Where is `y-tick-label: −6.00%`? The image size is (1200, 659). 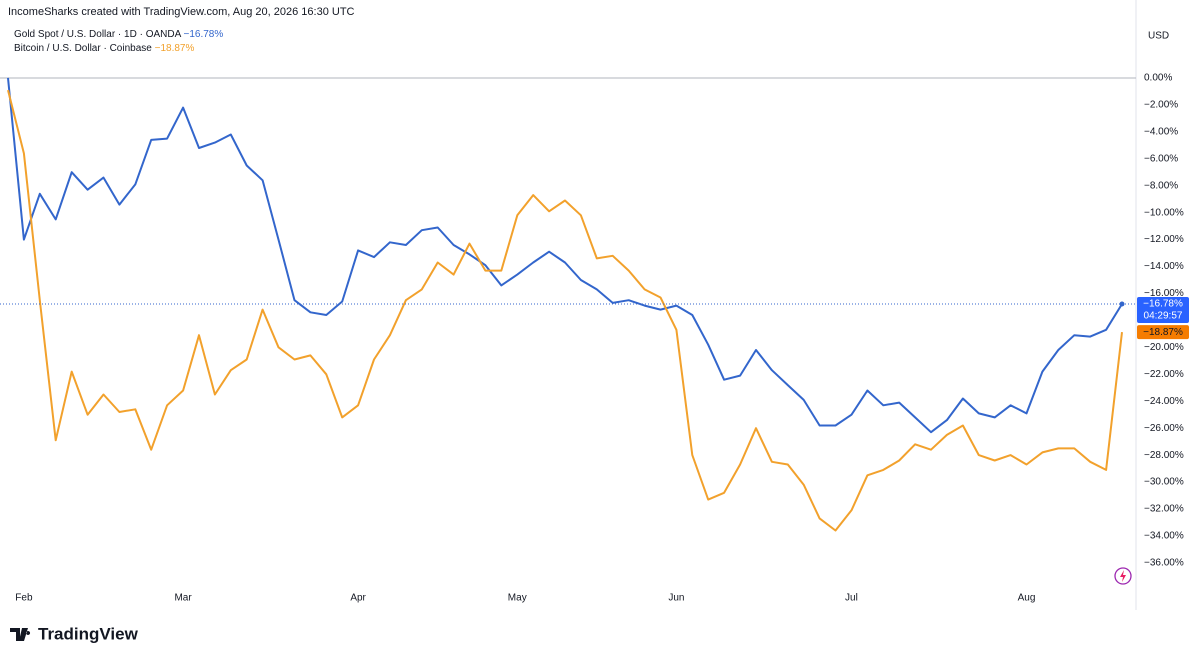 y-tick-label: −6.00% is located at coordinates (1161, 158).